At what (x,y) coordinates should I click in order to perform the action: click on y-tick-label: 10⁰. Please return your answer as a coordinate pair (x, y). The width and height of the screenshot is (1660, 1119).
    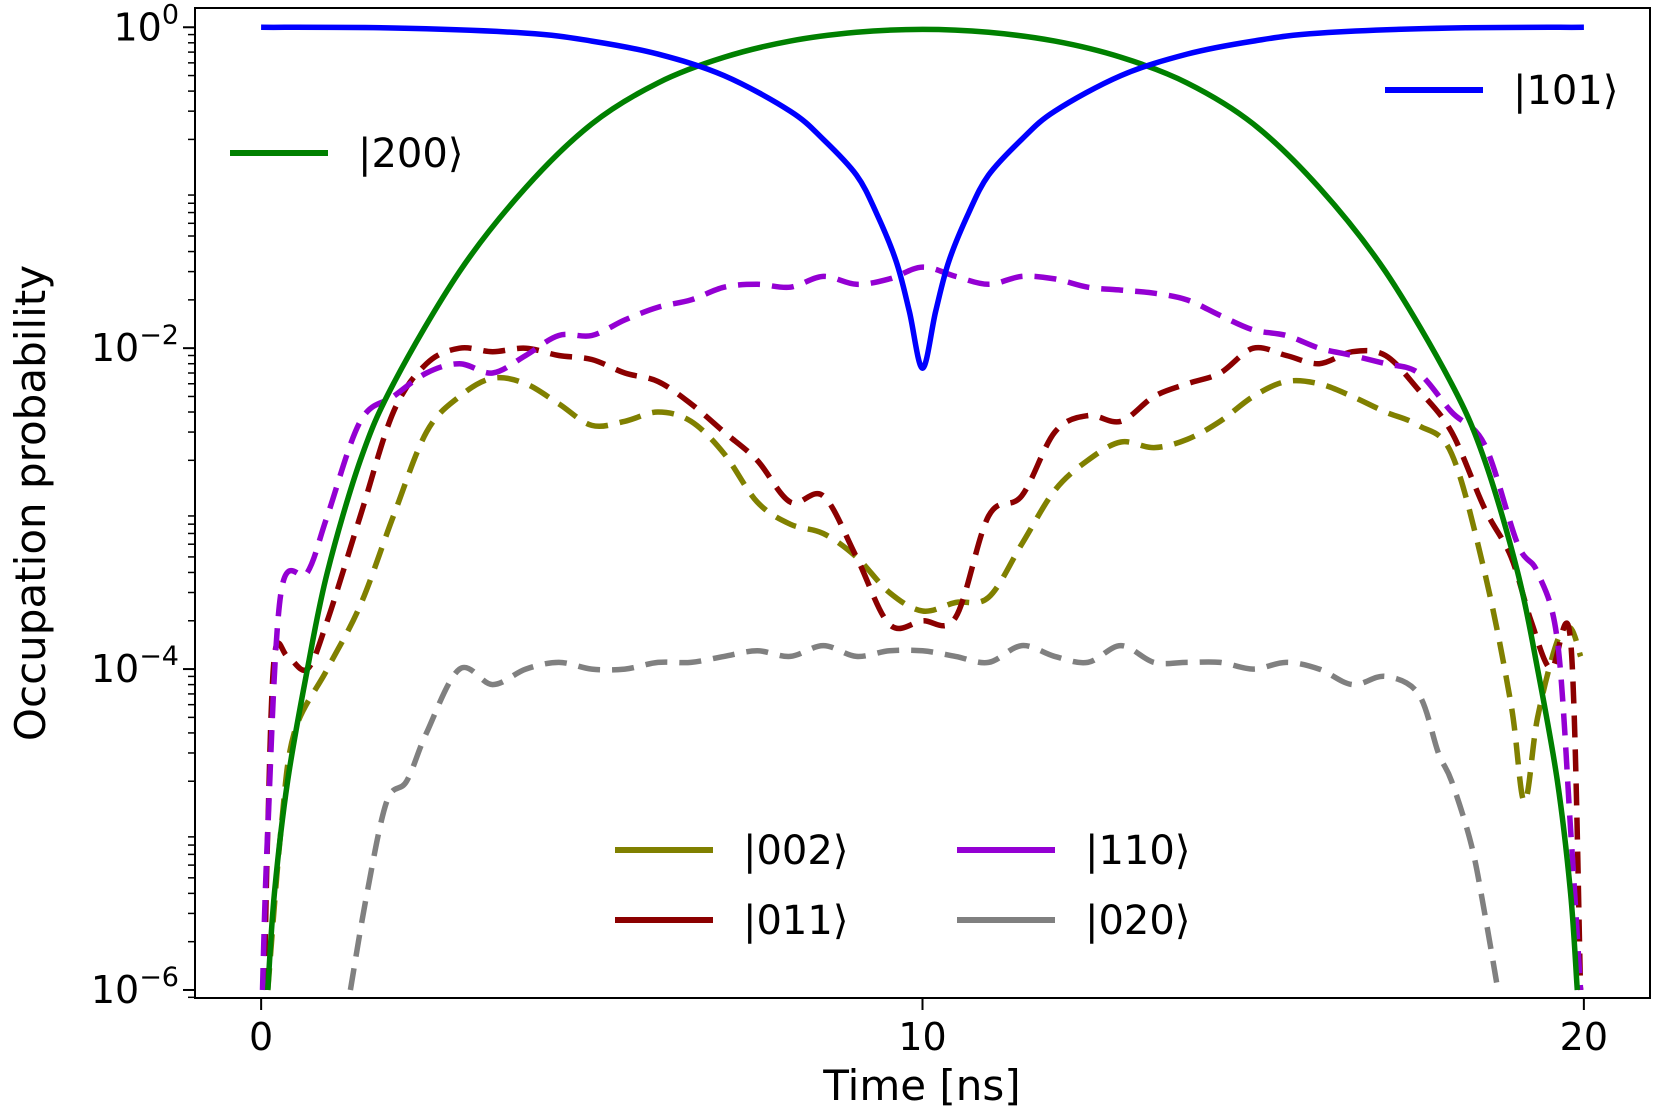
    Looking at the image, I should click on (146, 24).